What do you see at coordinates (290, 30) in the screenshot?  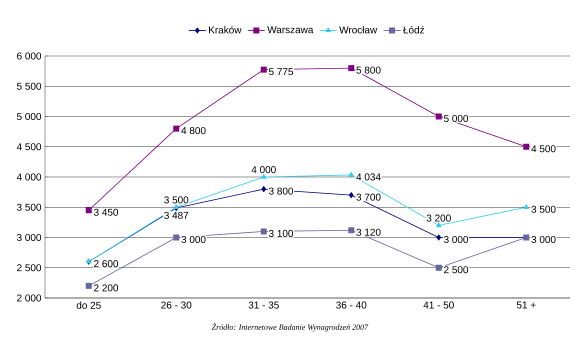 I see `legend-label: Warszawa` at bounding box center [290, 30].